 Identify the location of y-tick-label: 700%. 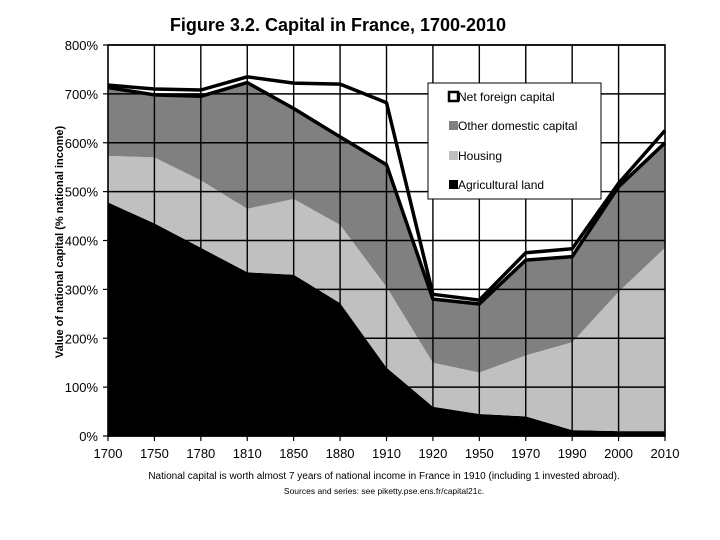
(82, 94).